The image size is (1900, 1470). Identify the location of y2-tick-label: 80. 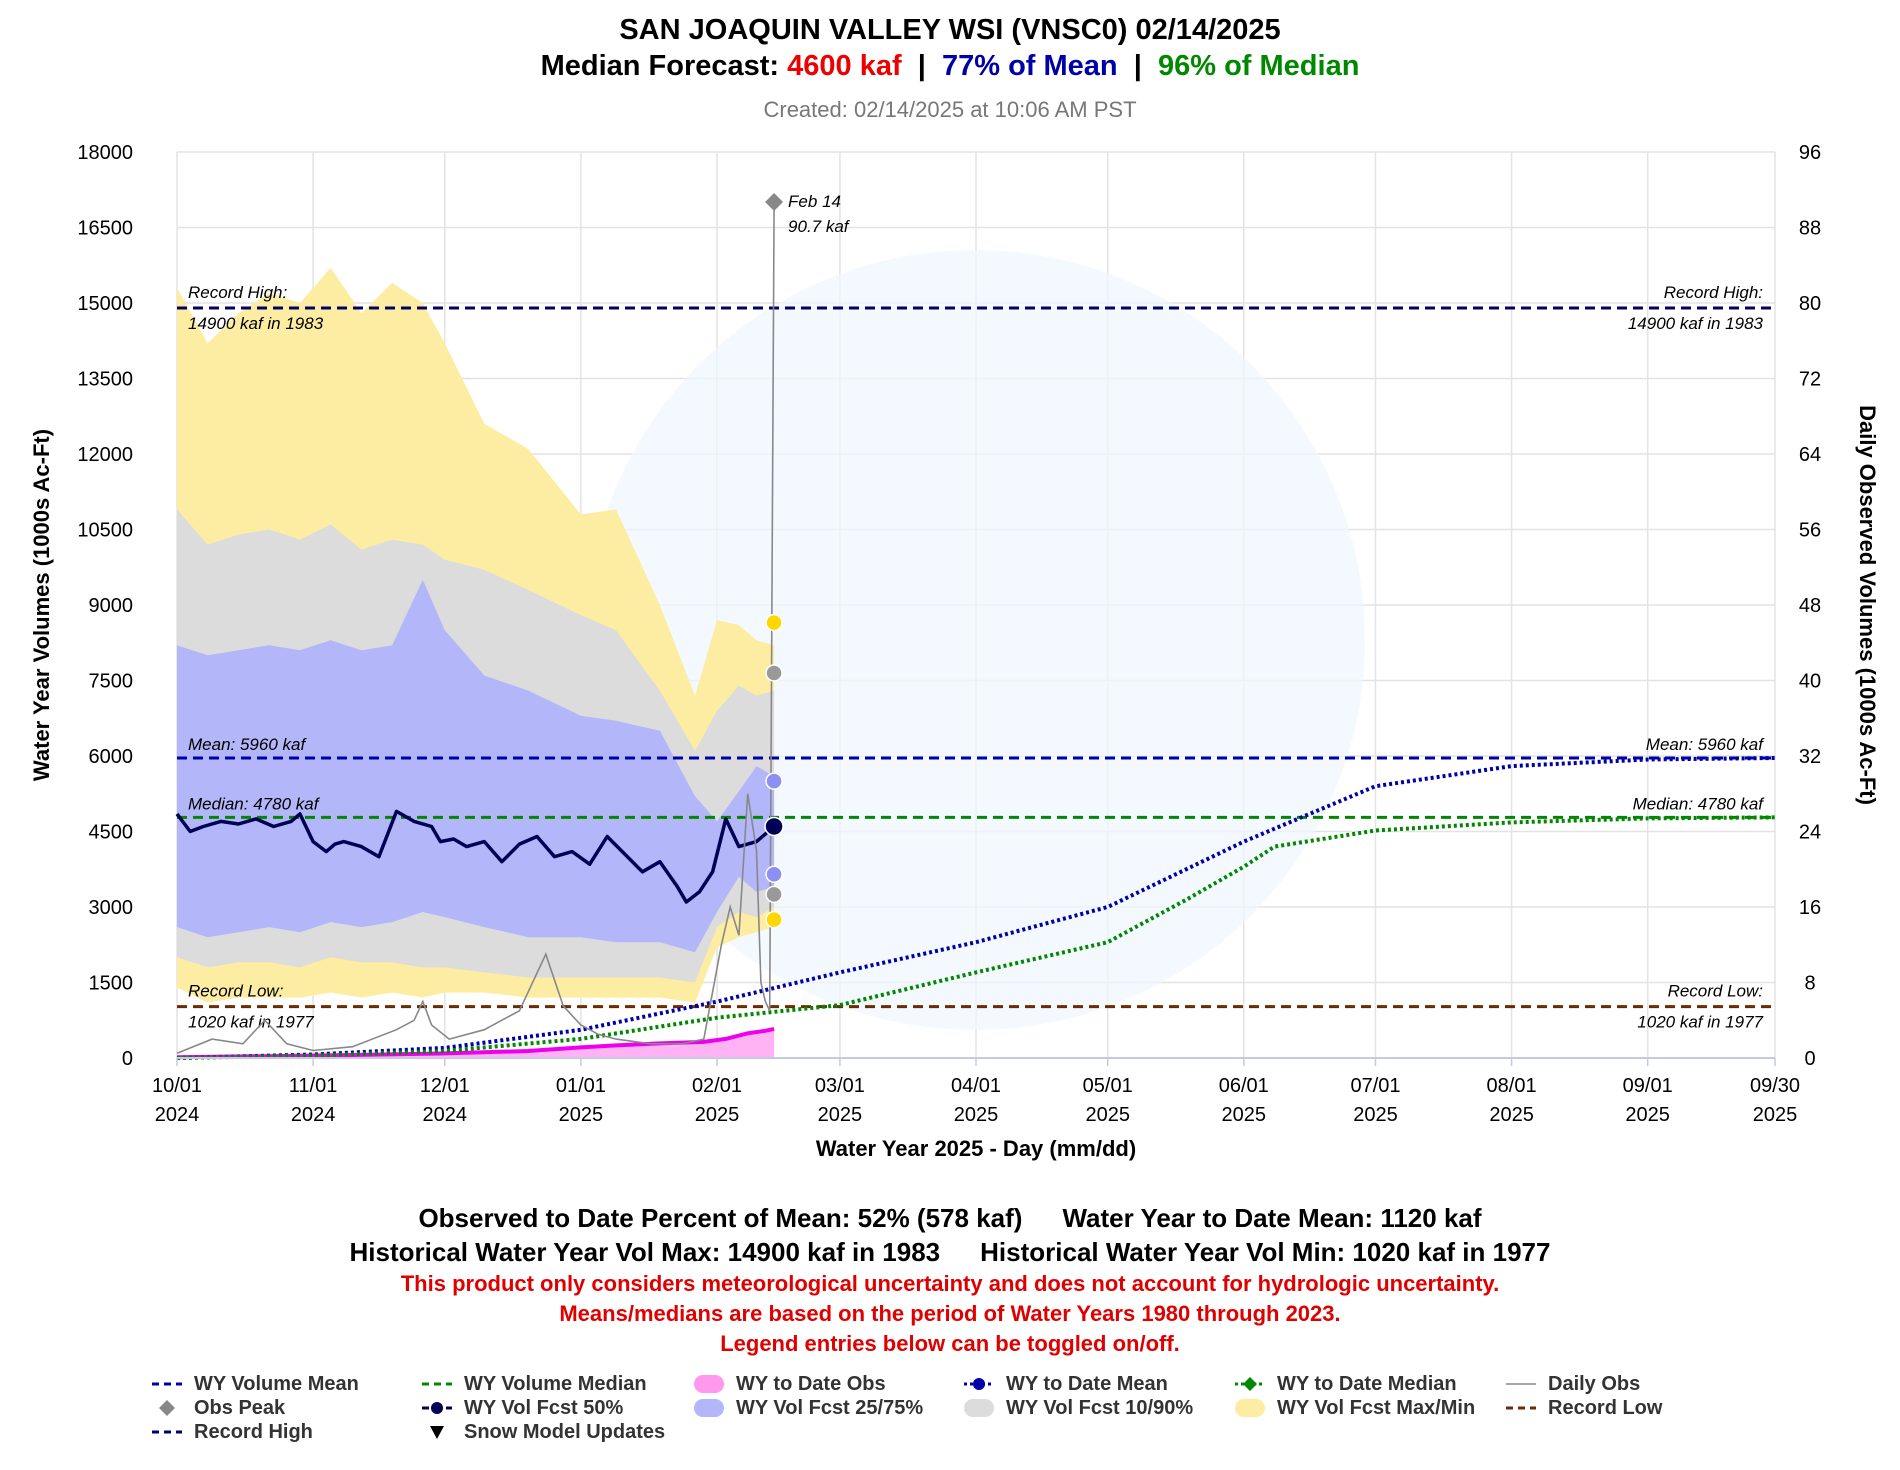
(1810, 304).